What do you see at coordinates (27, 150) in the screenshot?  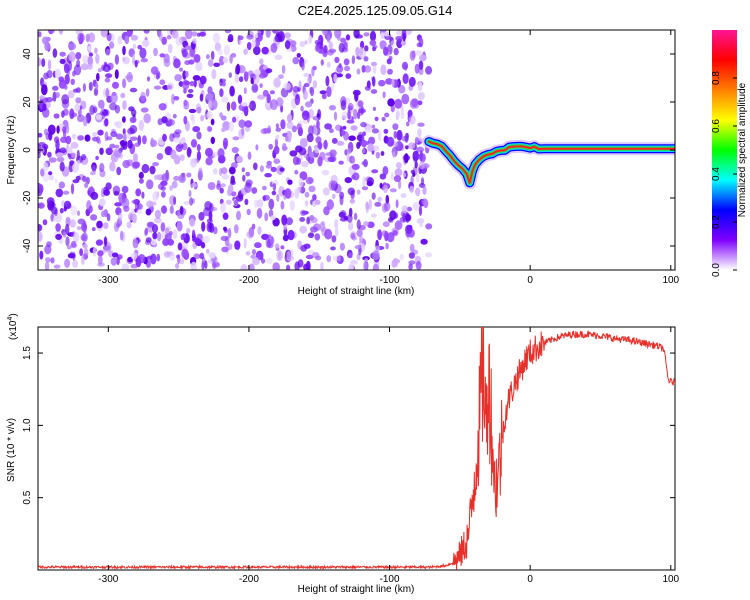 I see `y-tick-label: 0` at bounding box center [27, 150].